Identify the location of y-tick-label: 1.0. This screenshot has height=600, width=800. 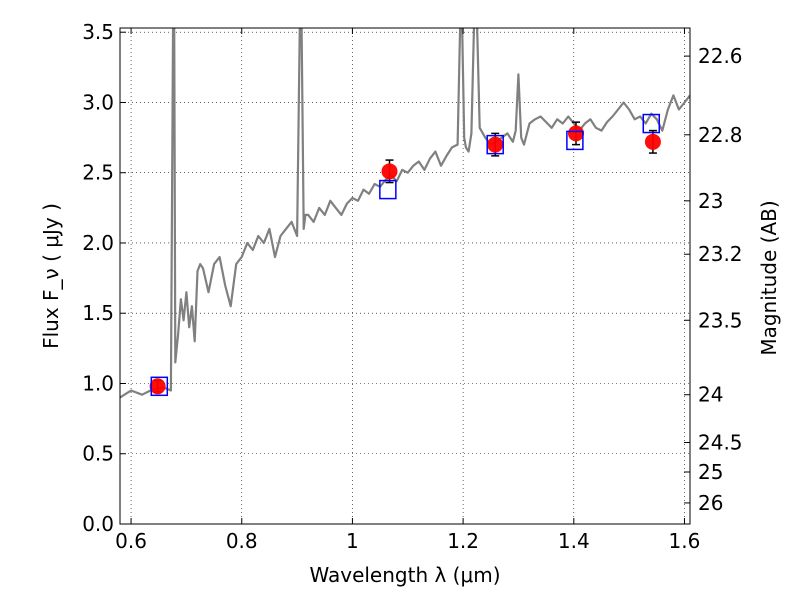
(98, 383).